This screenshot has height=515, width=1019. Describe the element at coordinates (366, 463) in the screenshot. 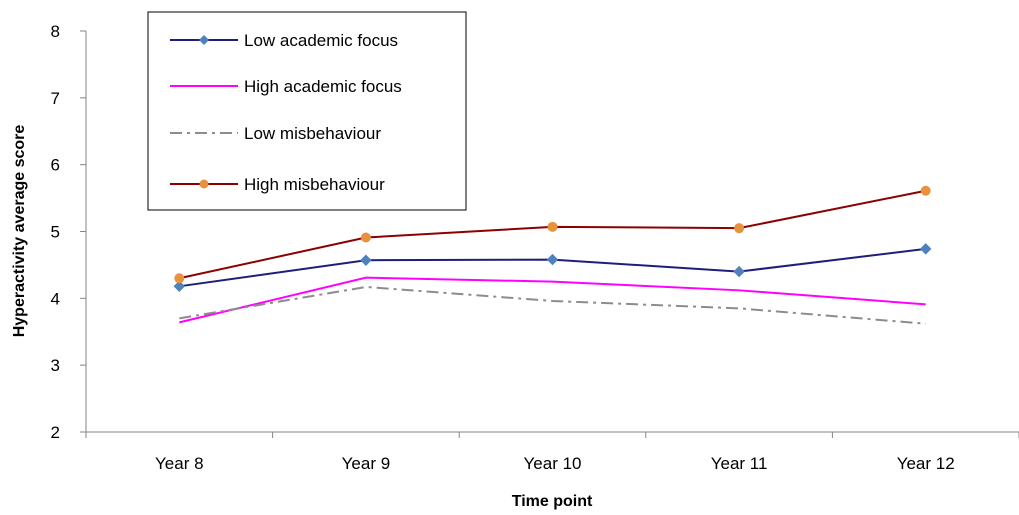

I see `x-tick-label: Year 9` at that location.